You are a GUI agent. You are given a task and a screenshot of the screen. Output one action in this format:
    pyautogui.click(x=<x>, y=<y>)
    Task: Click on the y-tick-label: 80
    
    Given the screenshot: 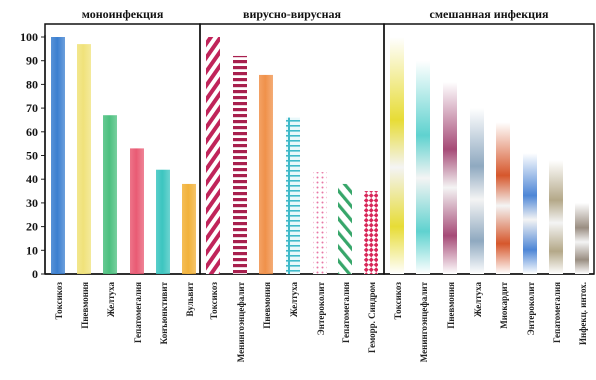 What is the action you would take?
    pyautogui.click(x=32, y=84)
    